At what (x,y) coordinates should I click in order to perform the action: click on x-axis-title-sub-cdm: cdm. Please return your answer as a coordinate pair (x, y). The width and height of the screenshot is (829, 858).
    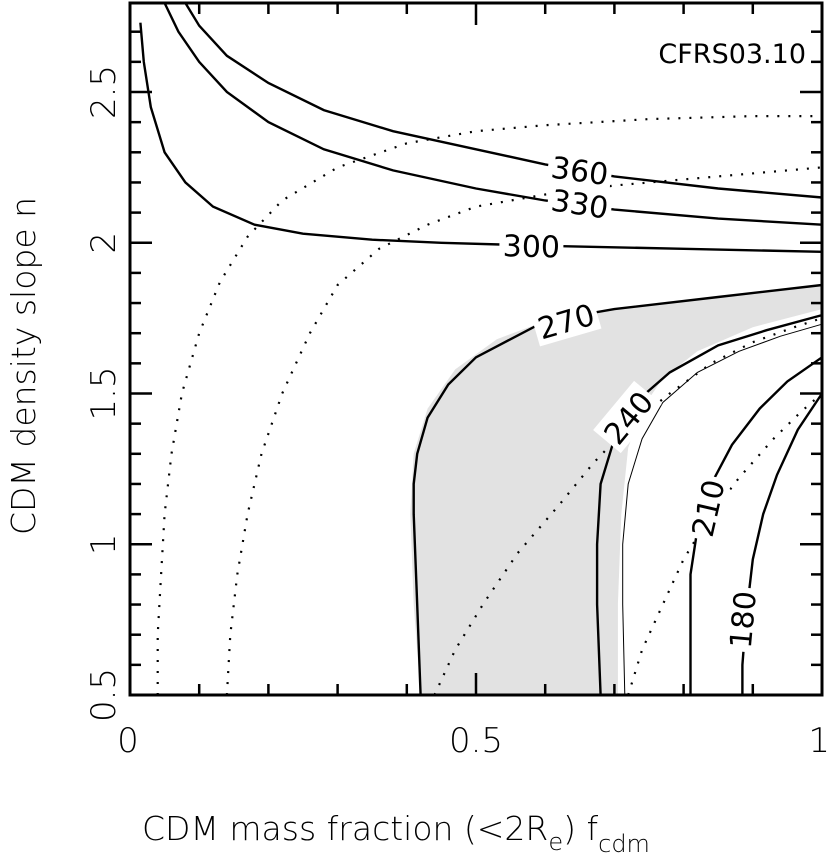
    Looking at the image, I should click on (624, 844).